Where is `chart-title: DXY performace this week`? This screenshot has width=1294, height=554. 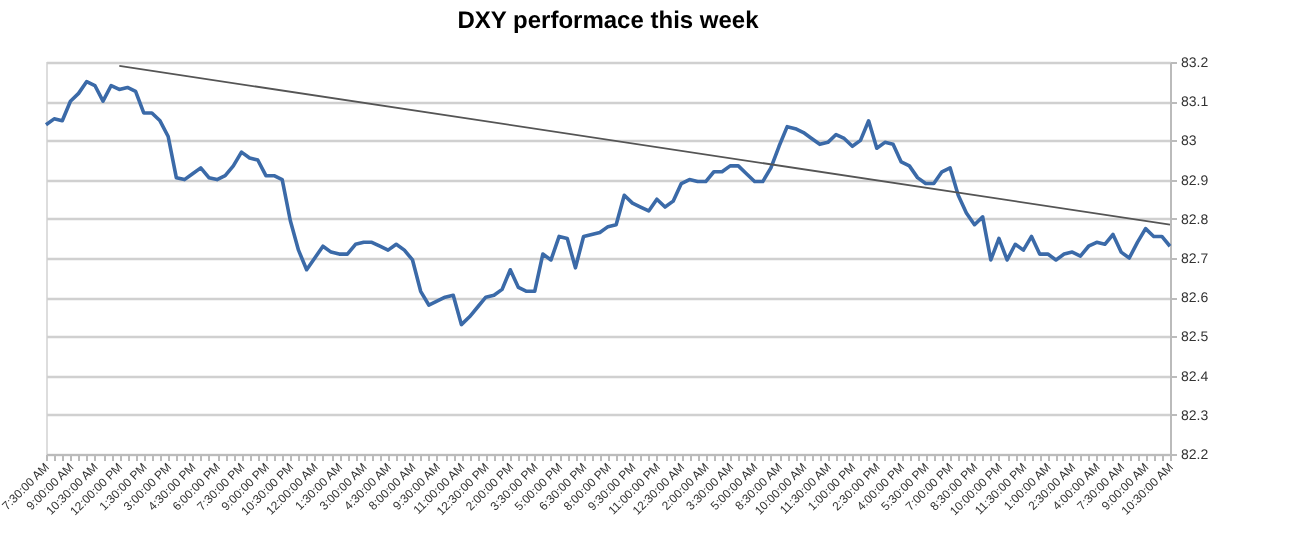 chart-title: DXY performace this week is located at coordinates (608, 20).